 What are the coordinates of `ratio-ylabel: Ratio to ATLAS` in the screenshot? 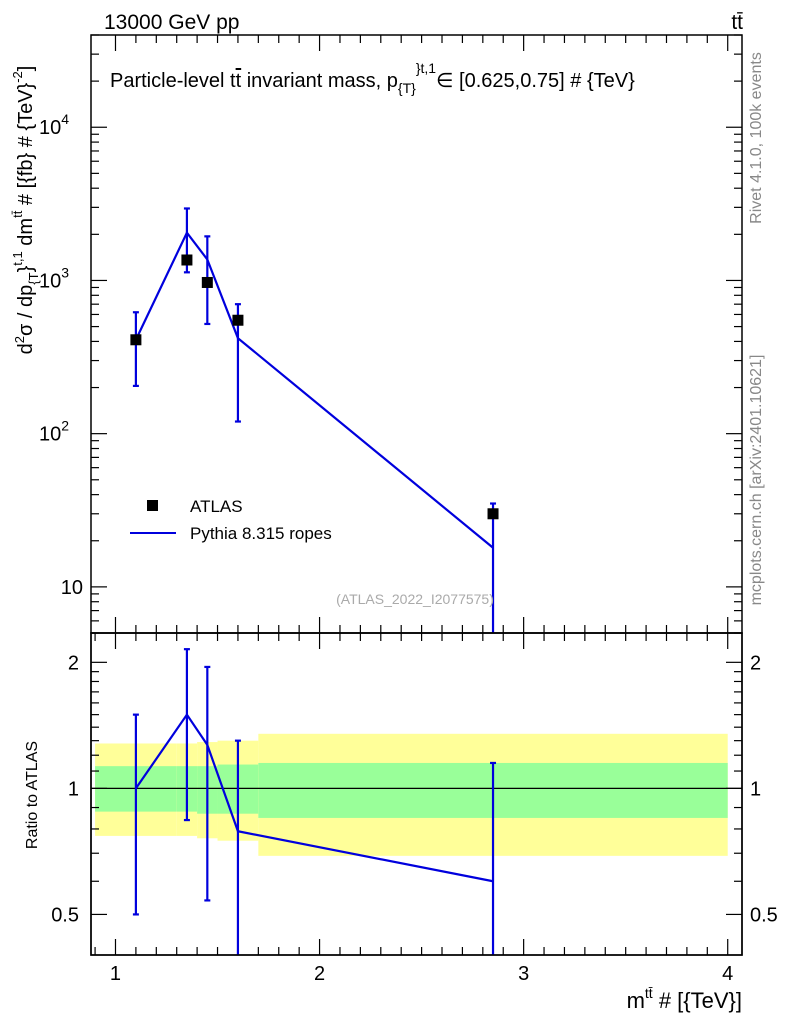 It's located at (32, 795).